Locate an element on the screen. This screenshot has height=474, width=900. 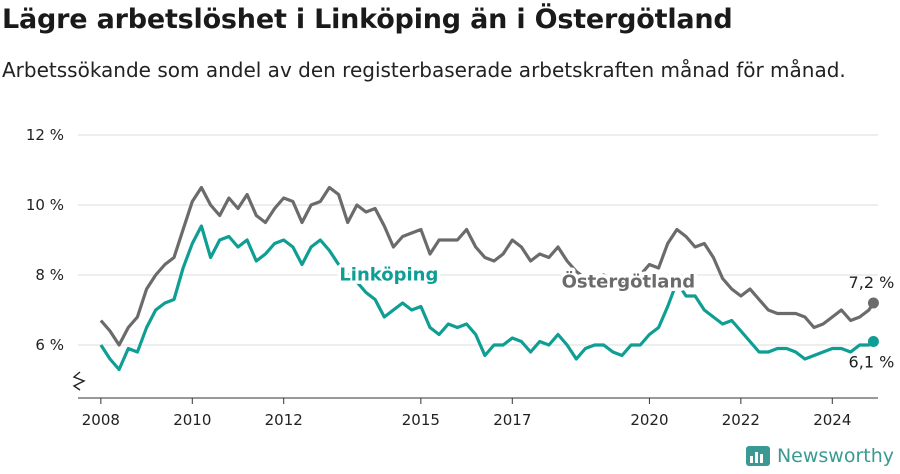
x-tick-label: 2010 is located at coordinates (192, 420).